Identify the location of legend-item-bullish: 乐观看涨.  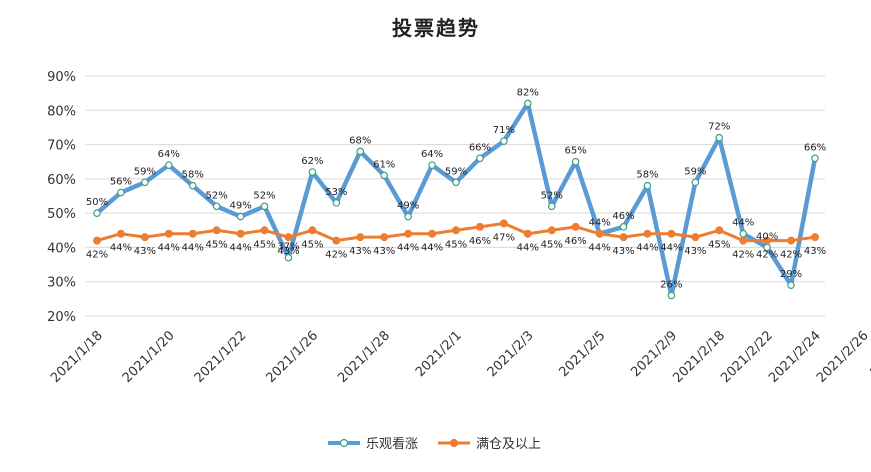
(373, 444).